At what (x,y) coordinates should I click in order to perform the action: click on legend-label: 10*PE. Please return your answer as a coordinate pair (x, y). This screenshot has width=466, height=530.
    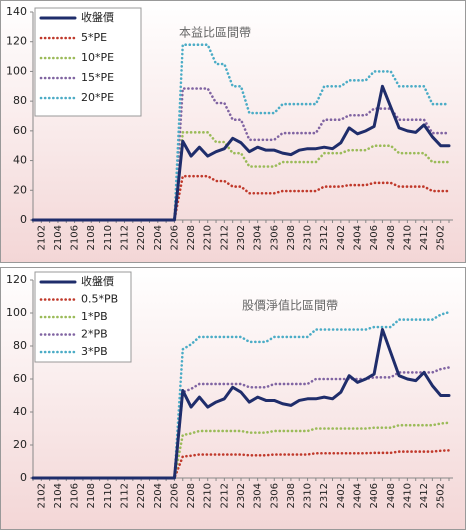
    Looking at the image, I should click on (97, 57).